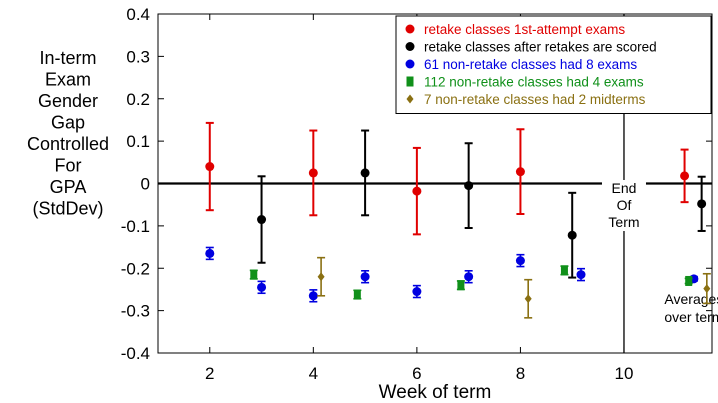 This screenshot has height=403, width=718. I want to click on y-tick-label: -0.2, so click(135, 268).